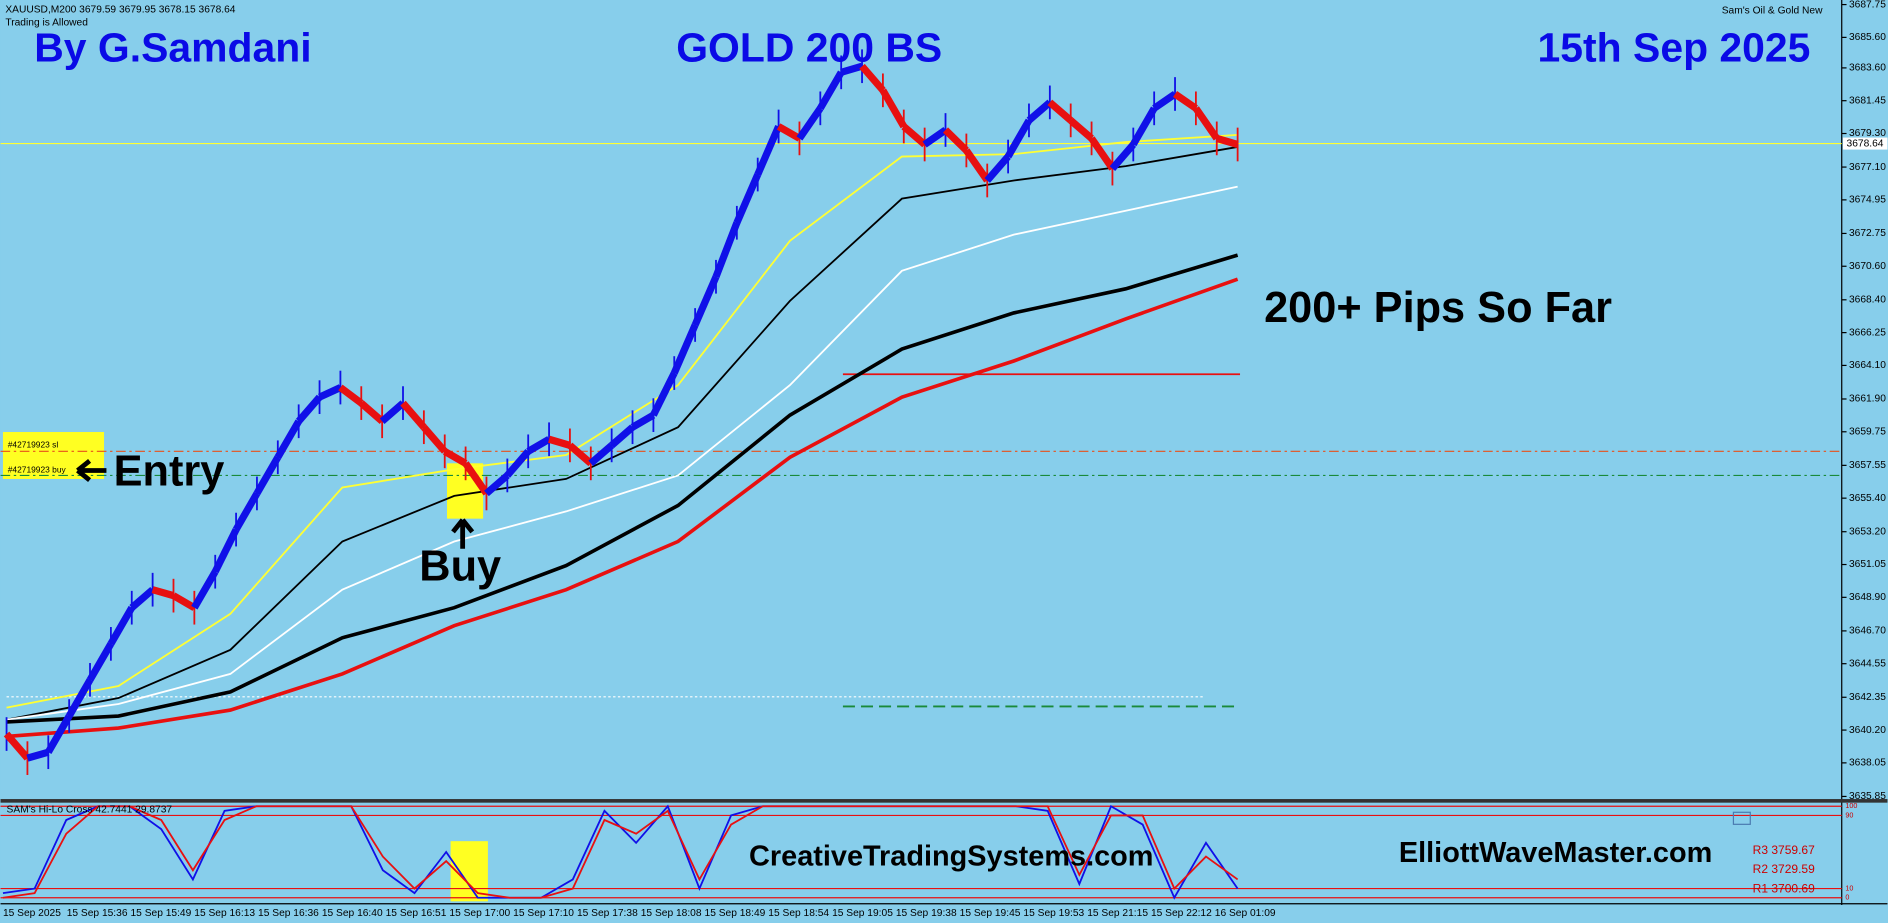 Image resolution: width=1888 pixels, height=923 pixels. Describe the element at coordinates (1784, 850) in the screenshot. I see `pivot-label: R3 3759.67` at that location.